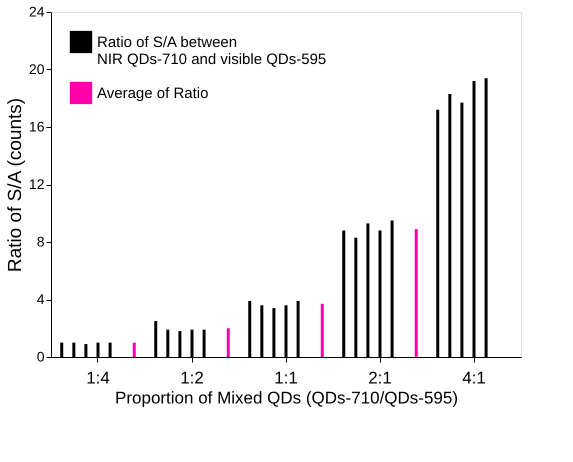  Describe the element at coordinates (40, 356) in the screenshot. I see `y-tick-label: 0` at that location.